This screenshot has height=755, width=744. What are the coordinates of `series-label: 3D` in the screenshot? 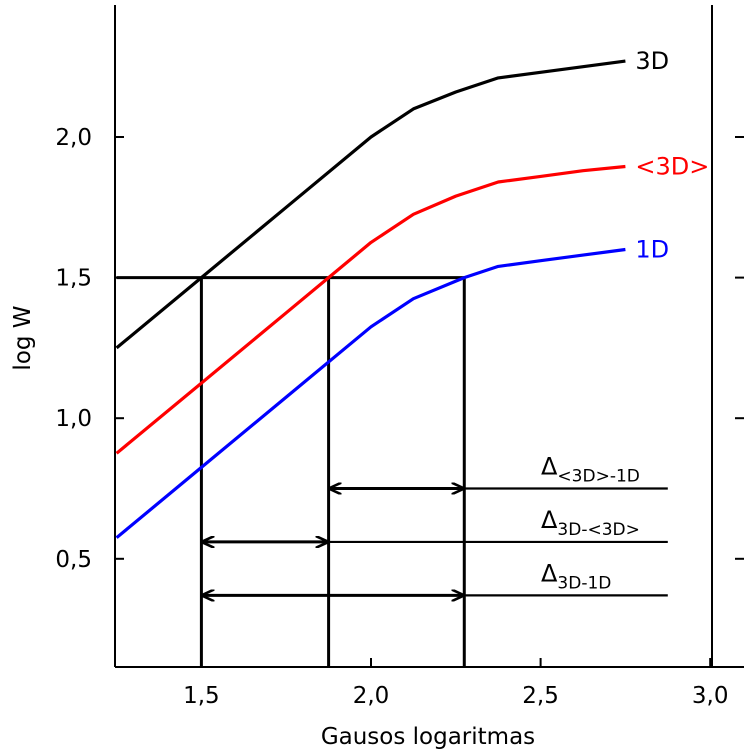 It's located at (652, 61).